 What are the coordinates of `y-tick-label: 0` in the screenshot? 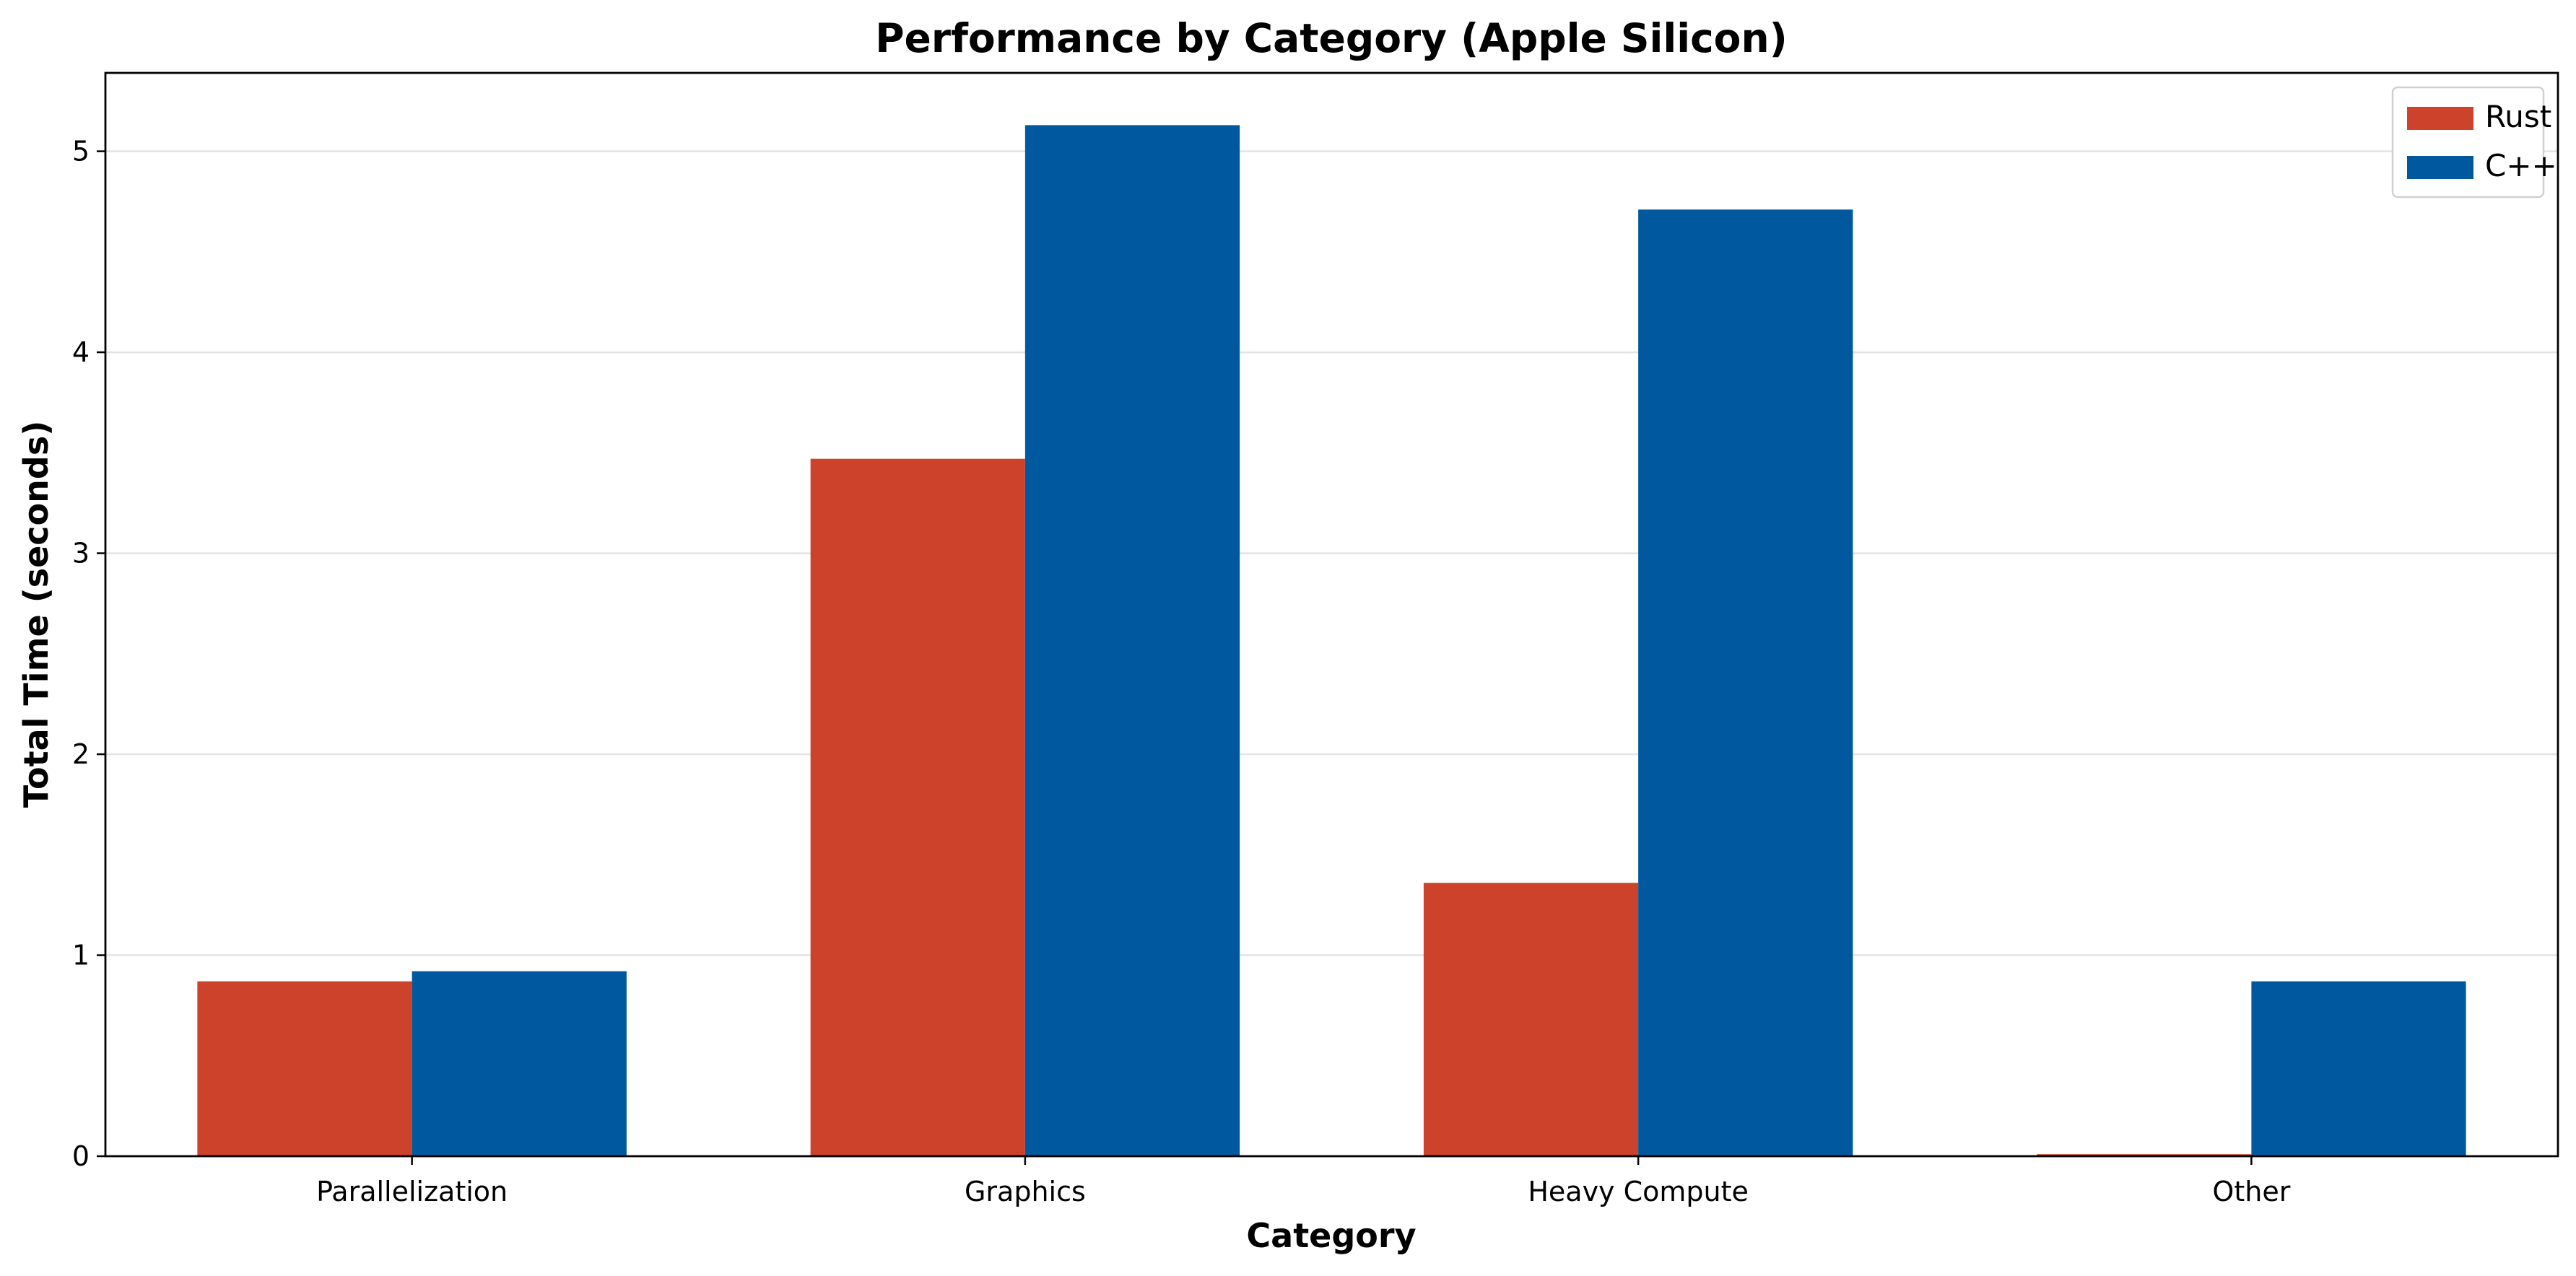 It's located at (81, 1156).